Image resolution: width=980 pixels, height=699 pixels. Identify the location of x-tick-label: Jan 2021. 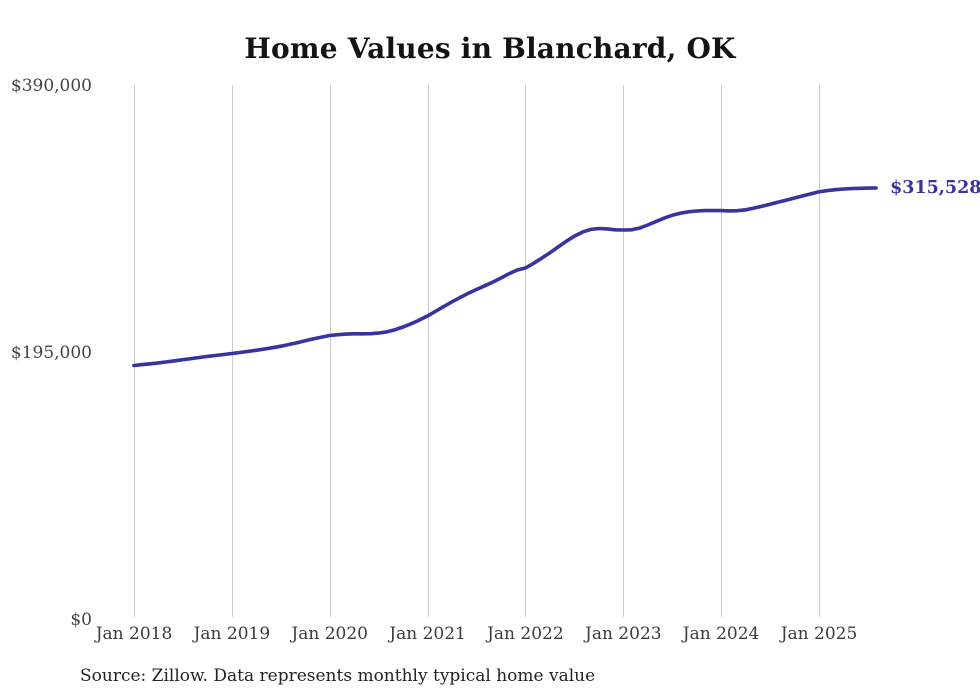
(427, 634).